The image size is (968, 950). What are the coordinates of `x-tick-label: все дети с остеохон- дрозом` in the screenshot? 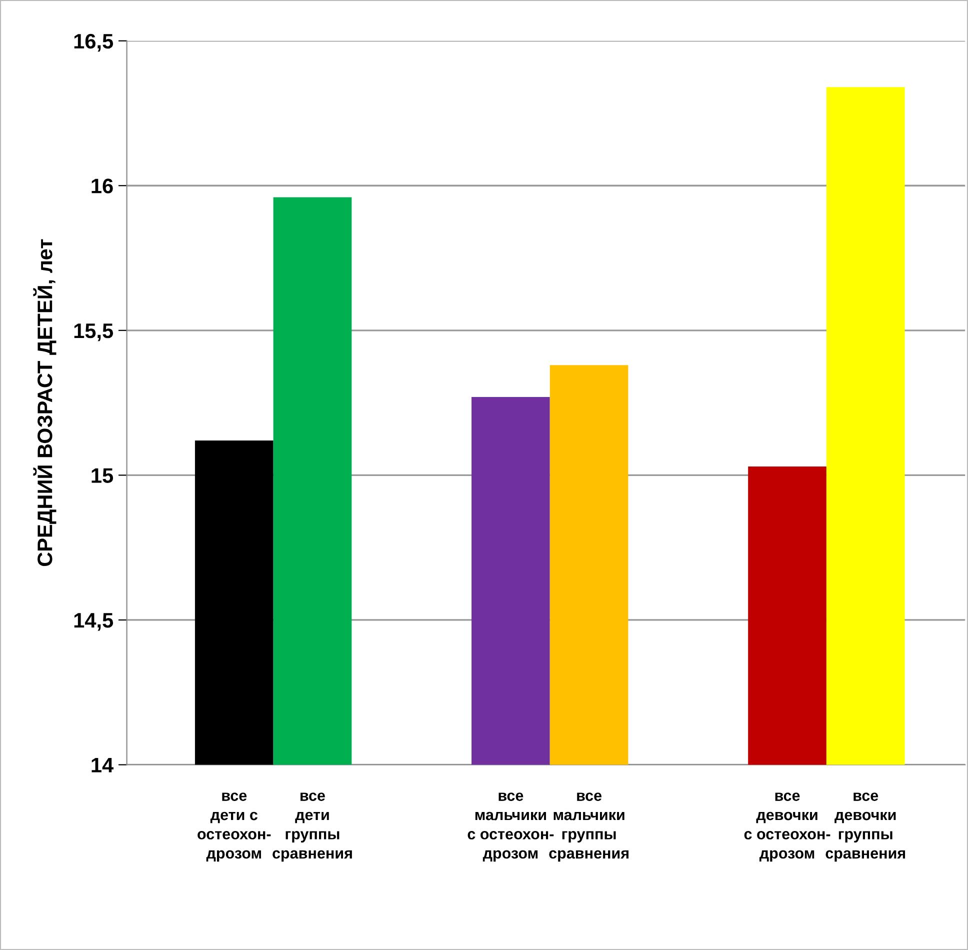 It's located at (234, 827).